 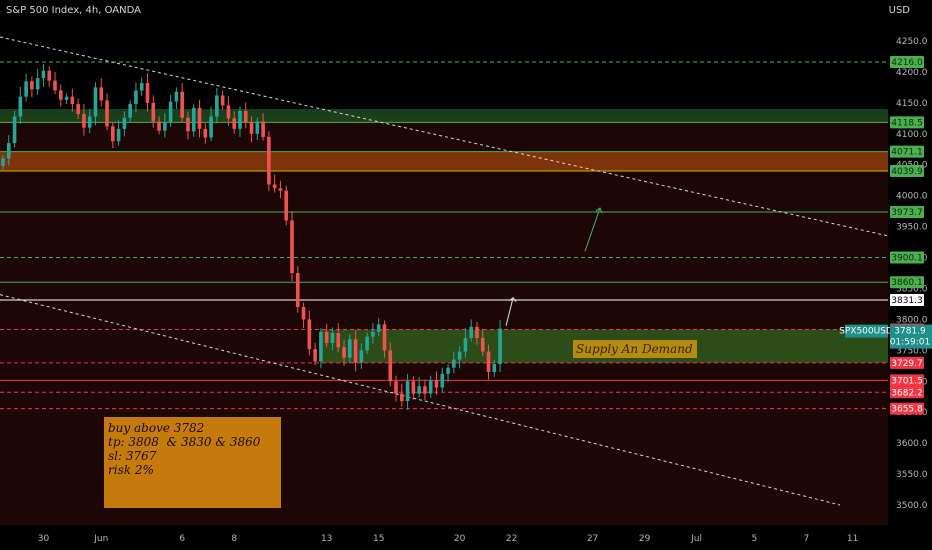 I want to click on symbol-tag-label: SPX500USD, so click(x=866, y=332).